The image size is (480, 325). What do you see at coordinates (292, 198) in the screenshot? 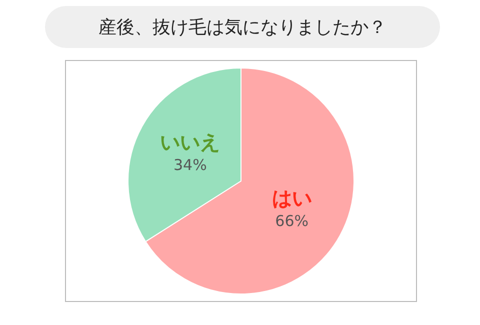
I see `slice-label: はい` at bounding box center [292, 198].